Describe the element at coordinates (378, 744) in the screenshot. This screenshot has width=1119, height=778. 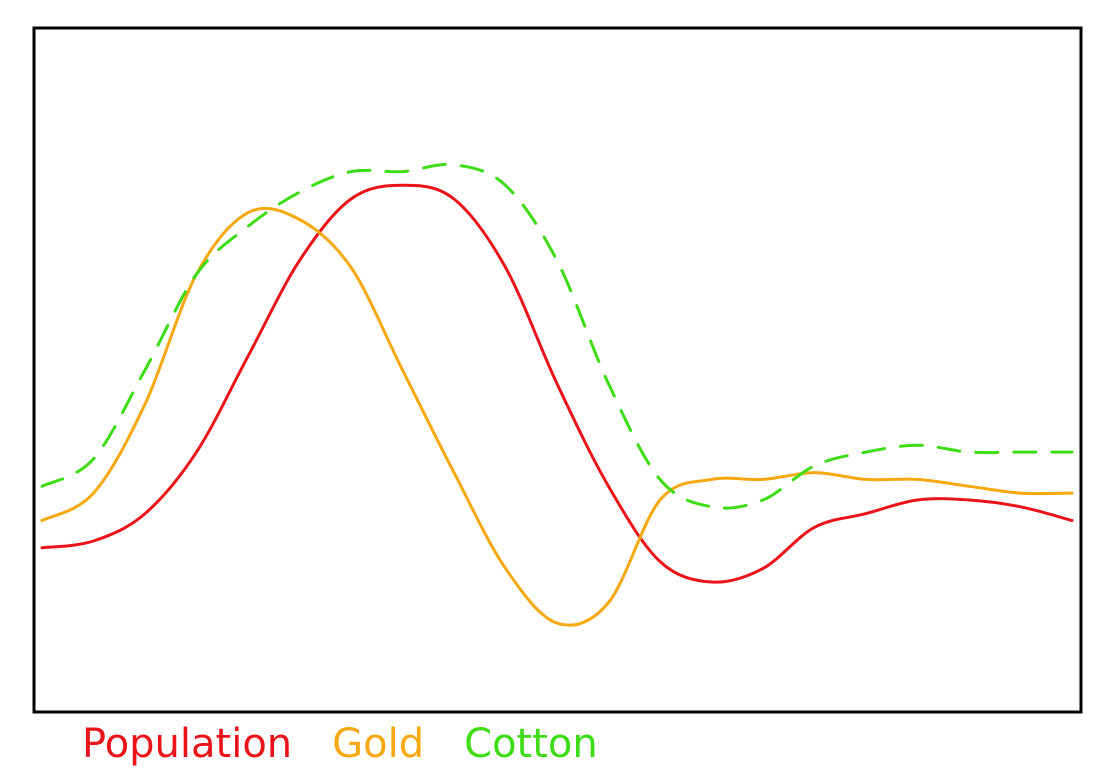
I see `legend-label-gold: Gold` at that location.